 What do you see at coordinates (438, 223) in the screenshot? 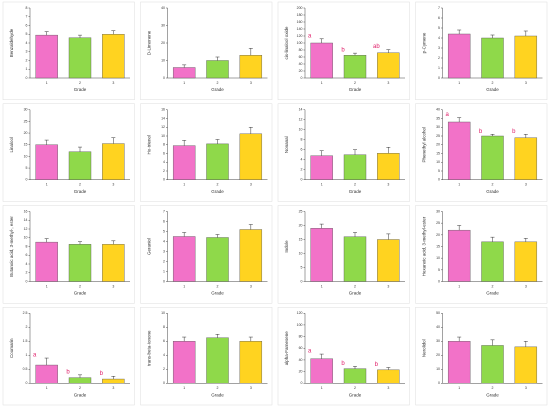
I see `y-tick-label: 25` at bounding box center [438, 223].